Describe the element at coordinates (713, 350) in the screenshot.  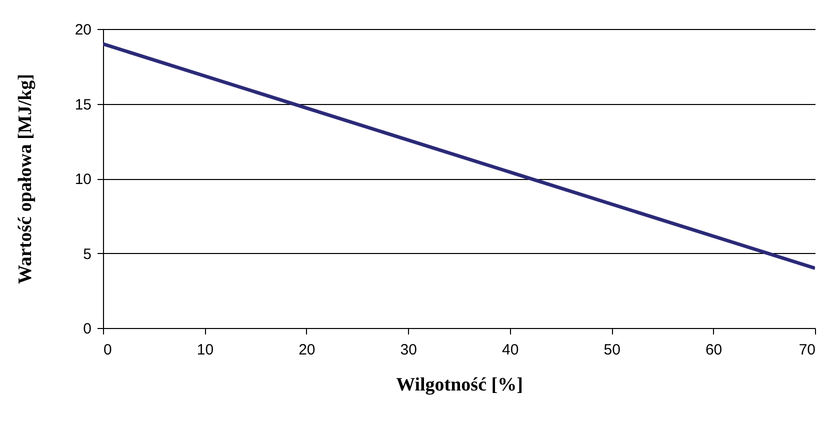
I see `x-tick-label: 60` at that location.